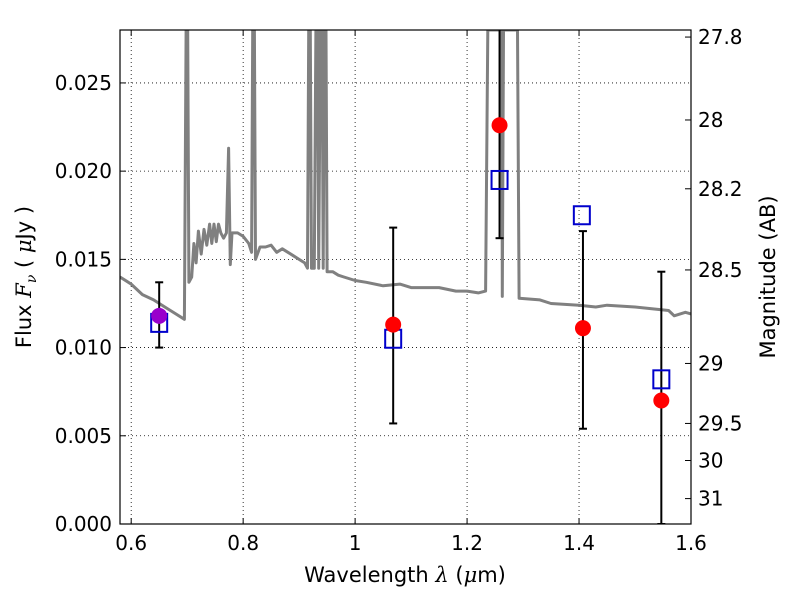 This screenshot has height=600, width=800. Describe the element at coordinates (768, 276) in the screenshot. I see `y2-axis-label: Magnitude (AB)` at that location.